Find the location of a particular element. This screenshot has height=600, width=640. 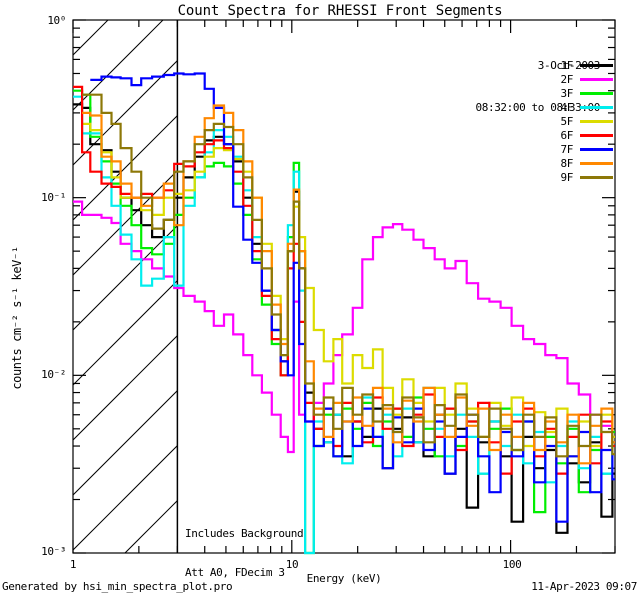

plot-annotations: Includes Background Att A0, FDecim 3 is located at coordinates (244, 550).